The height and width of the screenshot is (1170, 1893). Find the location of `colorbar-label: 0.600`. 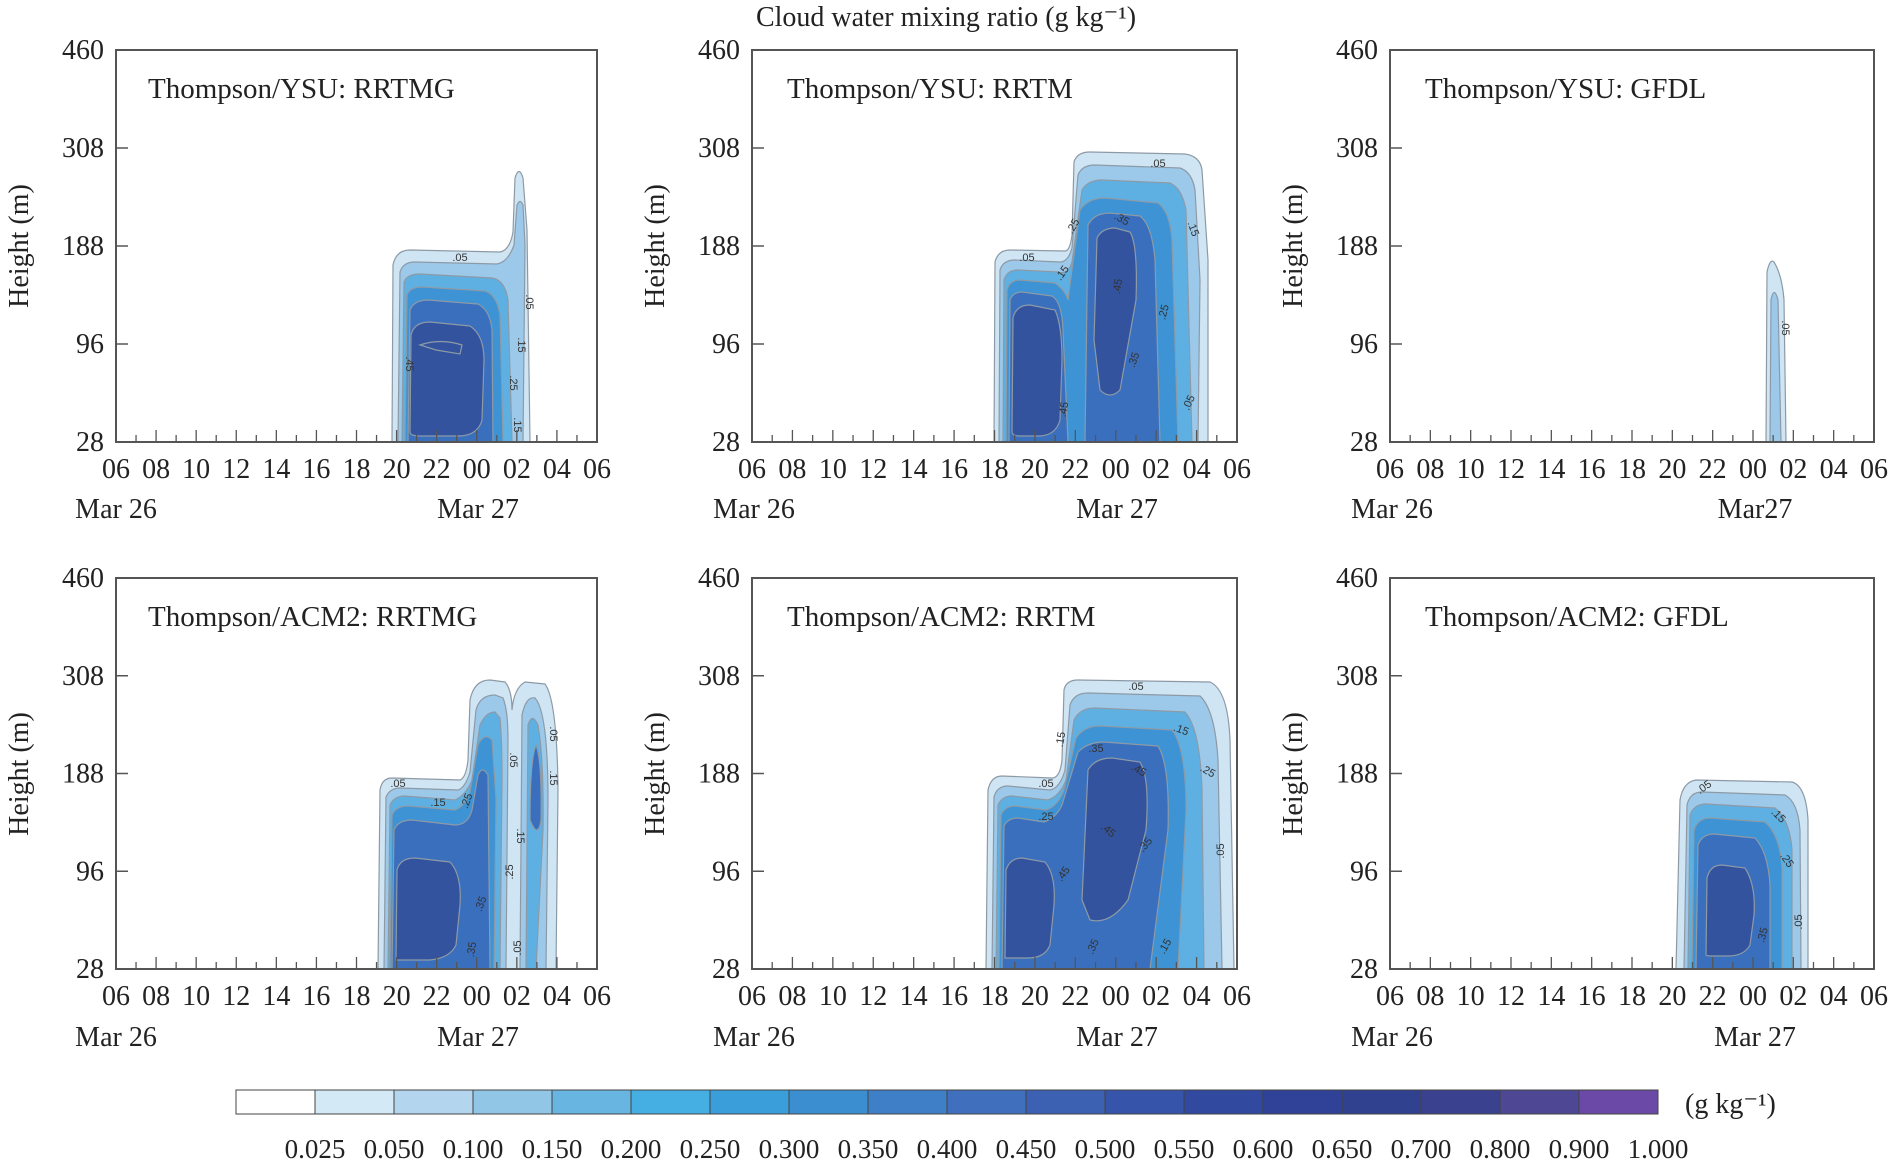

colorbar-label: 0.600 is located at coordinates (1263, 1149).